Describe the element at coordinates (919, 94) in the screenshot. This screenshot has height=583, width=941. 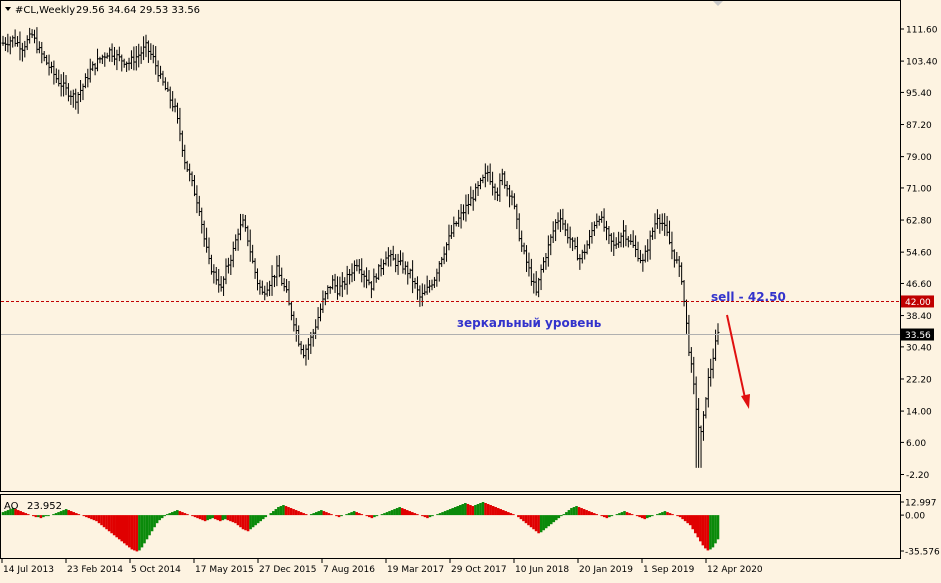
I see `price-tick-label: 95.40` at that location.